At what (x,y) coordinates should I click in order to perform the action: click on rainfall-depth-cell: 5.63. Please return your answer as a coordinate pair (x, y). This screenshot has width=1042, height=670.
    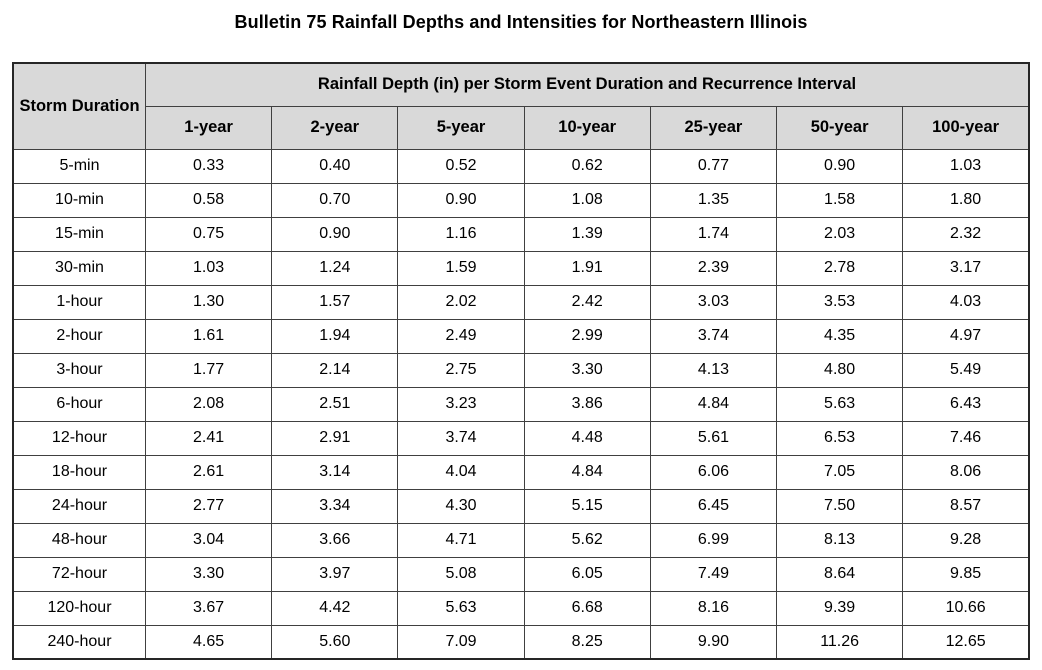
    Looking at the image, I should click on (840, 404).